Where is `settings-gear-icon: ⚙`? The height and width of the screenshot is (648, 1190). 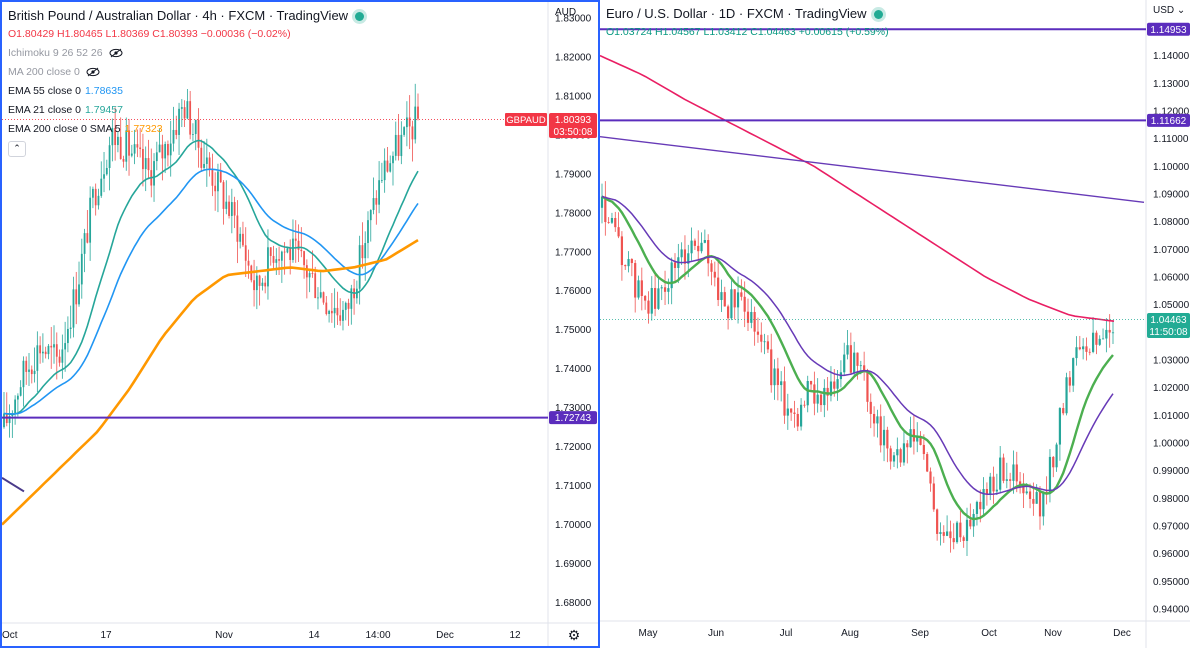 settings-gear-icon: ⚙ is located at coordinates (574, 635).